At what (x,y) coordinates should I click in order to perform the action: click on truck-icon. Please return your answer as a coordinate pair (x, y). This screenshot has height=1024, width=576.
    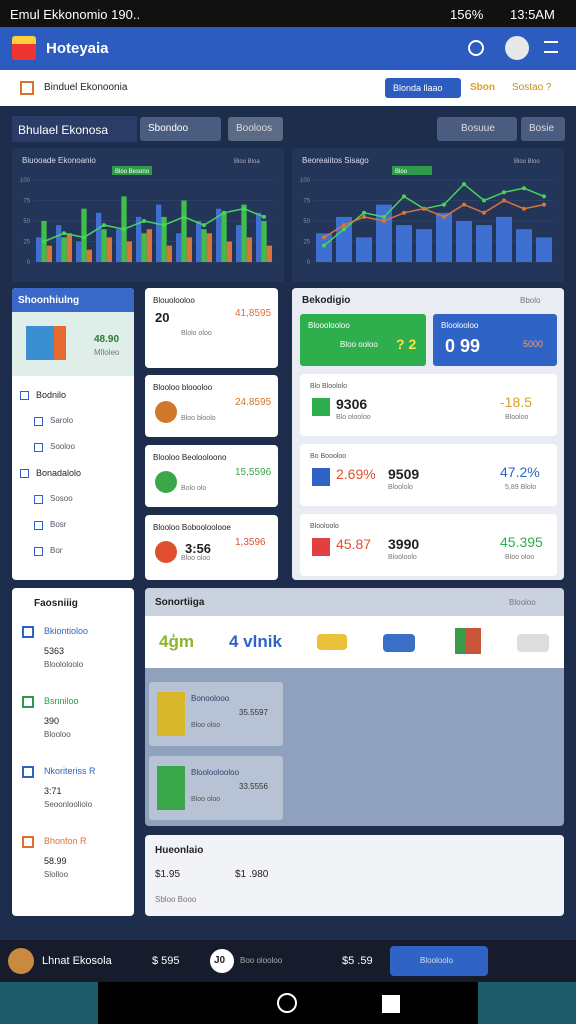
    Looking at the image, I should click on (332, 642).